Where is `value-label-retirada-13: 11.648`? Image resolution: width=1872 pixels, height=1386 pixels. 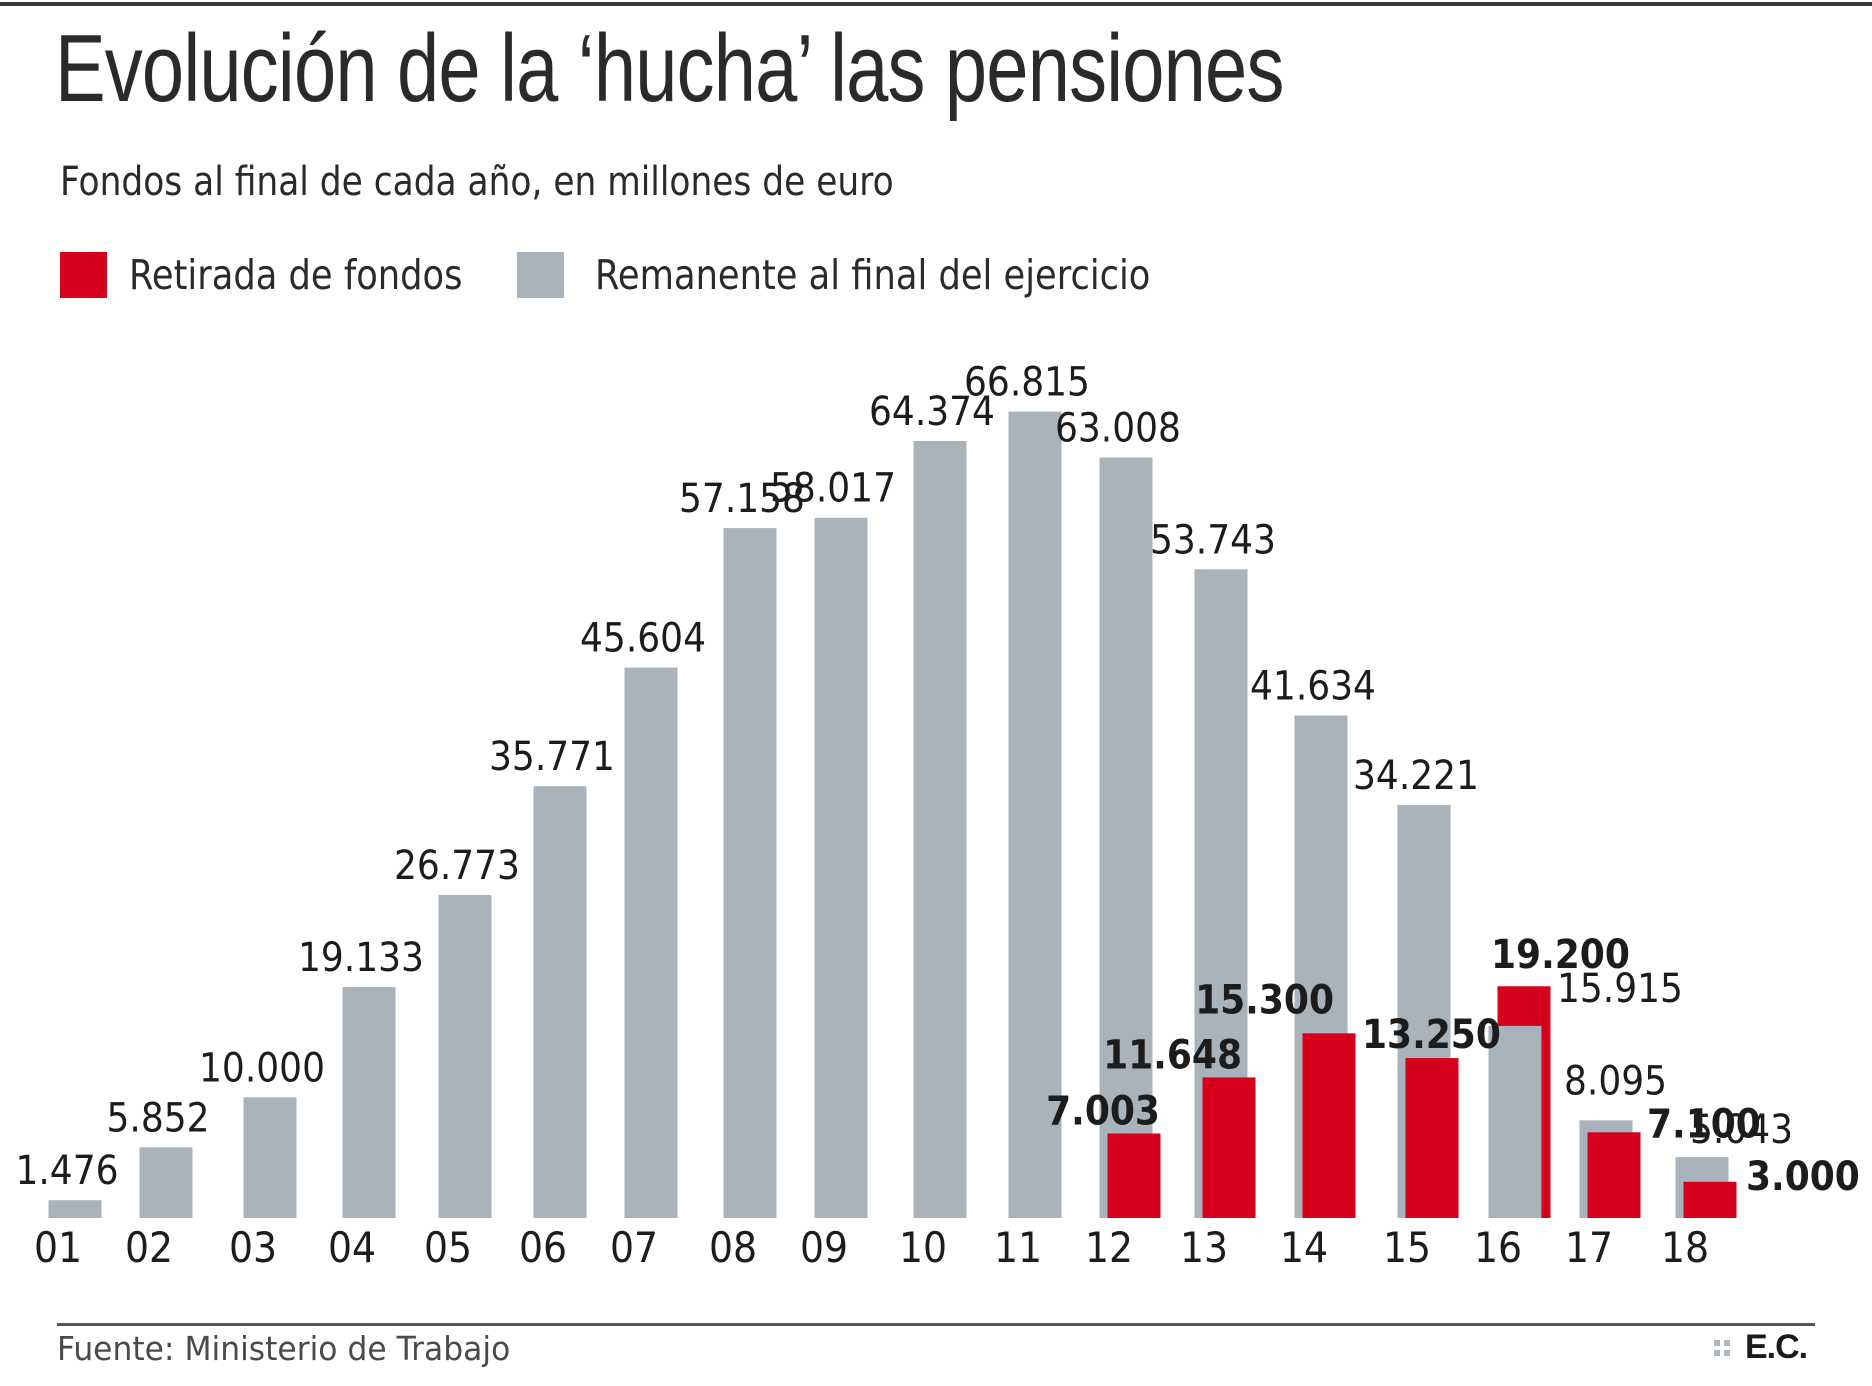 value-label-retirada-13: 11.648 is located at coordinates (1172, 1055).